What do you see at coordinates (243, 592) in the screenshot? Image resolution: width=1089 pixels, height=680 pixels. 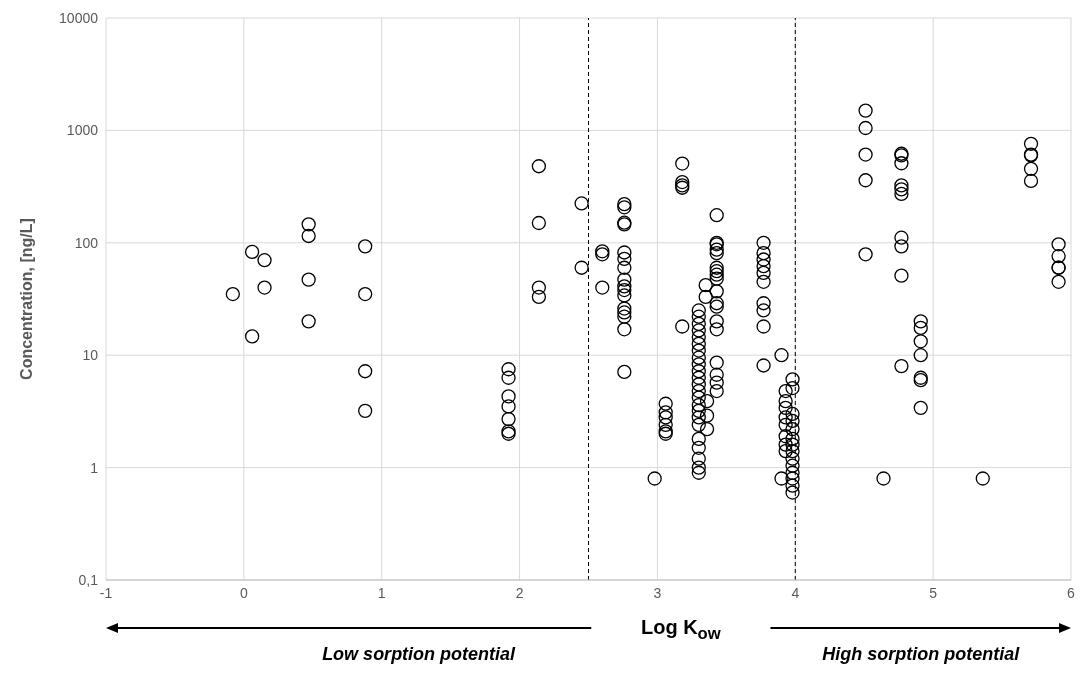 I see `x-tick-label: 0` at bounding box center [243, 592].